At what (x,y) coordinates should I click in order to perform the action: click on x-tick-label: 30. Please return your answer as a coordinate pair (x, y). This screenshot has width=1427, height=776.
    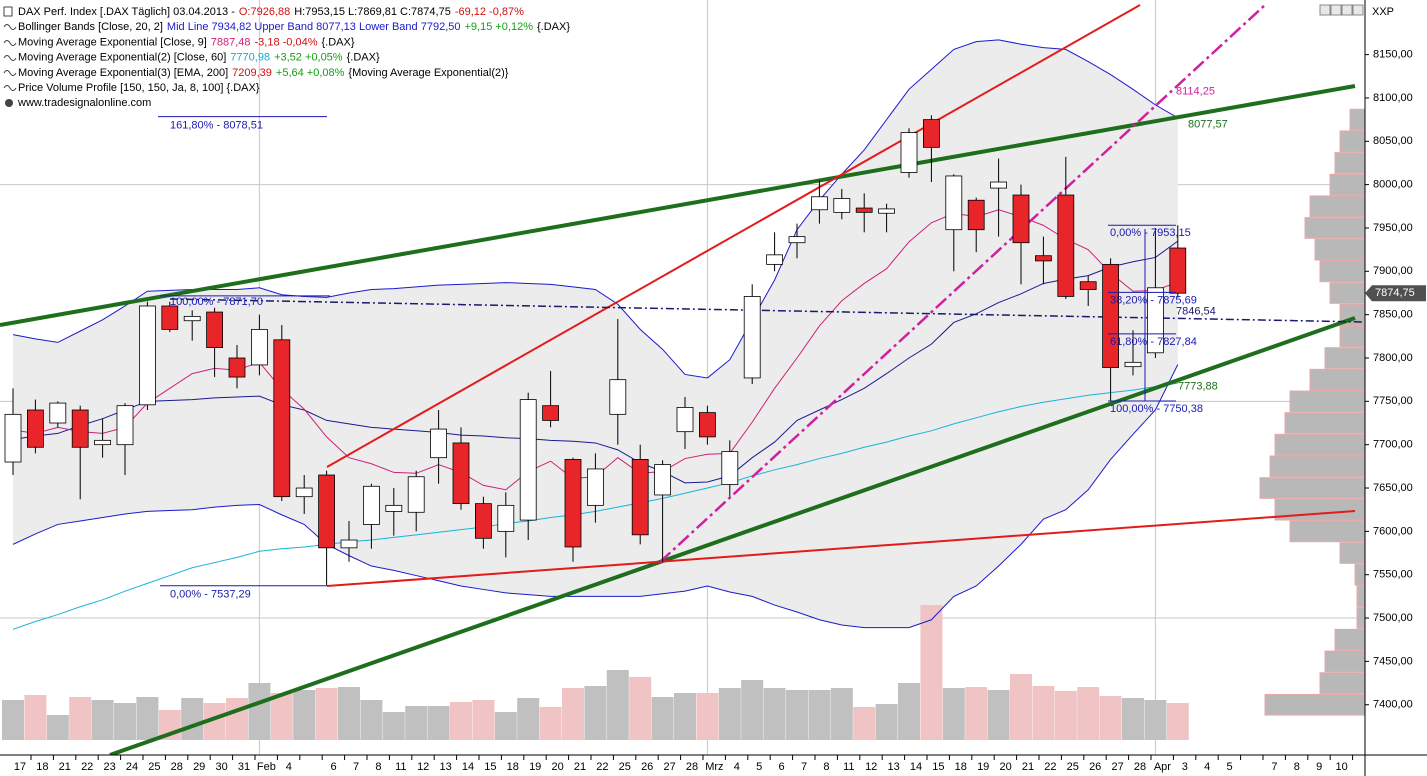
    Looking at the image, I should click on (221, 767).